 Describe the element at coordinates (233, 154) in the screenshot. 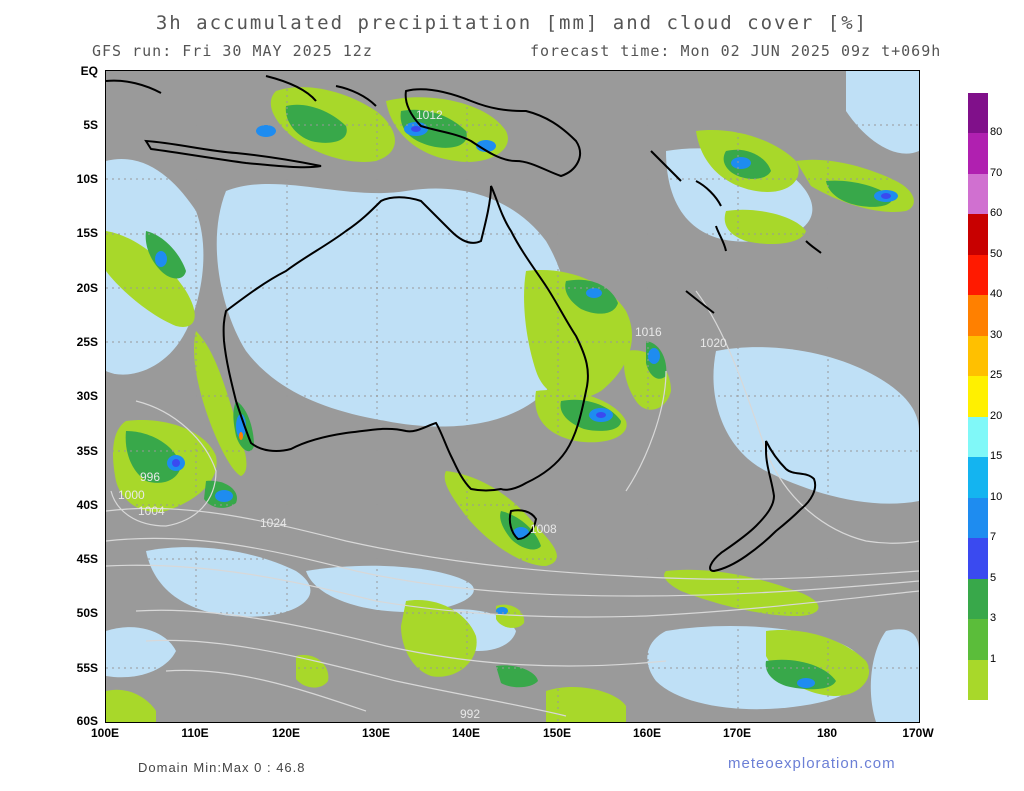

I see `timor-coastline` at that location.